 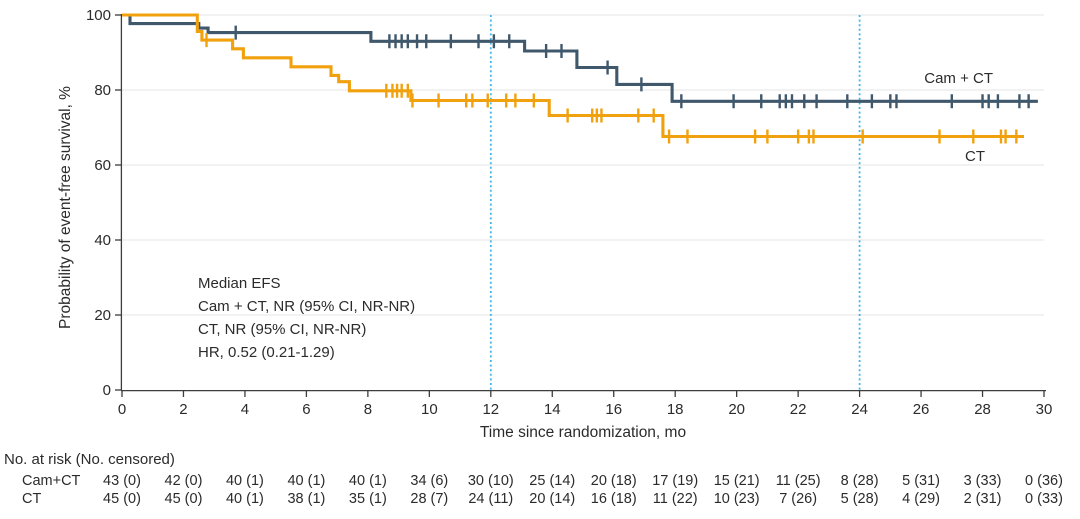 I want to click on risk-cell-ct-t26: 4 (29), so click(x=921, y=499).